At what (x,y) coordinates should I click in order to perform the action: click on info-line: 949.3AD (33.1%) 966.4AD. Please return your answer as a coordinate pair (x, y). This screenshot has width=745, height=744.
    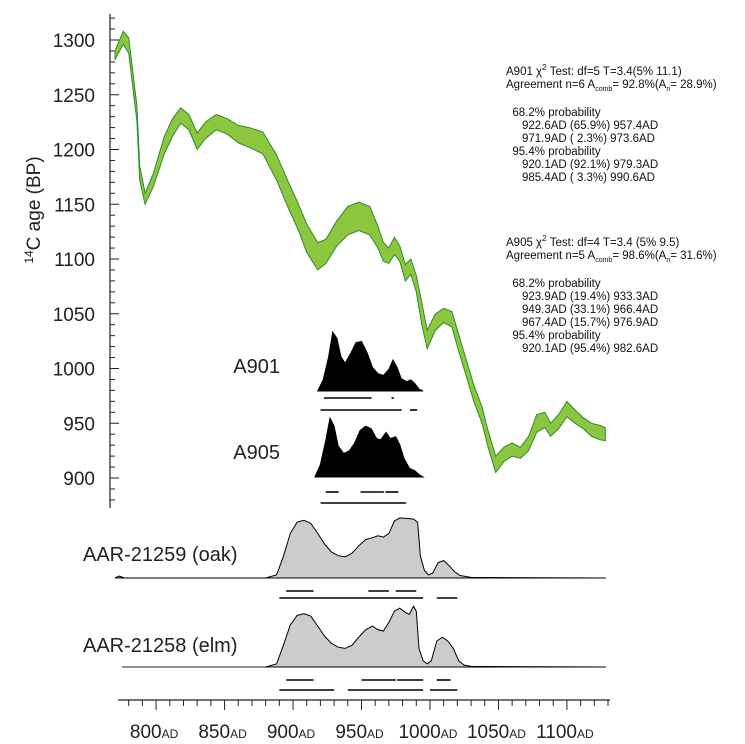
    Looking at the image, I should click on (582, 310).